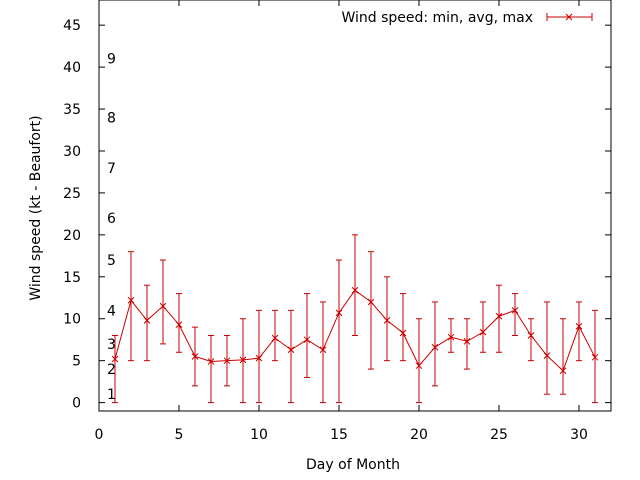  What do you see at coordinates (569, 17) in the screenshot?
I see `legend-marker-b` at bounding box center [569, 17].